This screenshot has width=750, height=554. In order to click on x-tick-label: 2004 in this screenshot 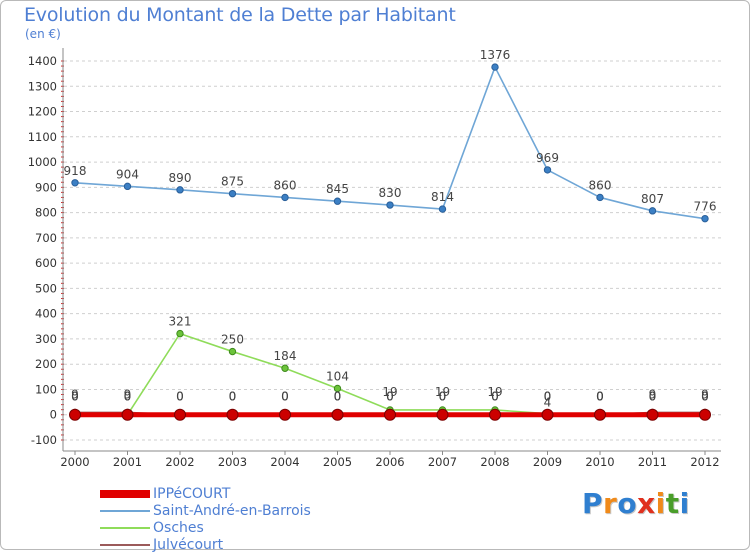, I will do `click(284, 462)`.